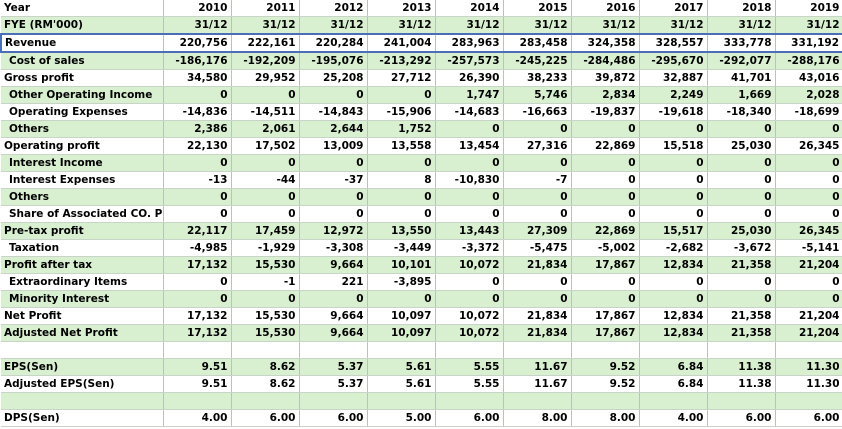  What do you see at coordinates (82, 316) in the screenshot?
I see `row-label-cell: Net Profit` at bounding box center [82, 316].